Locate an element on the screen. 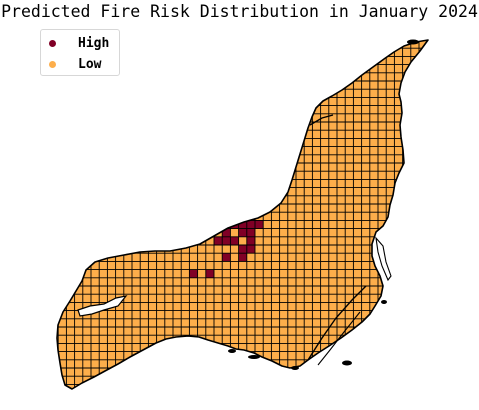  legend-label-high: High is located at coordinates (94, 43).